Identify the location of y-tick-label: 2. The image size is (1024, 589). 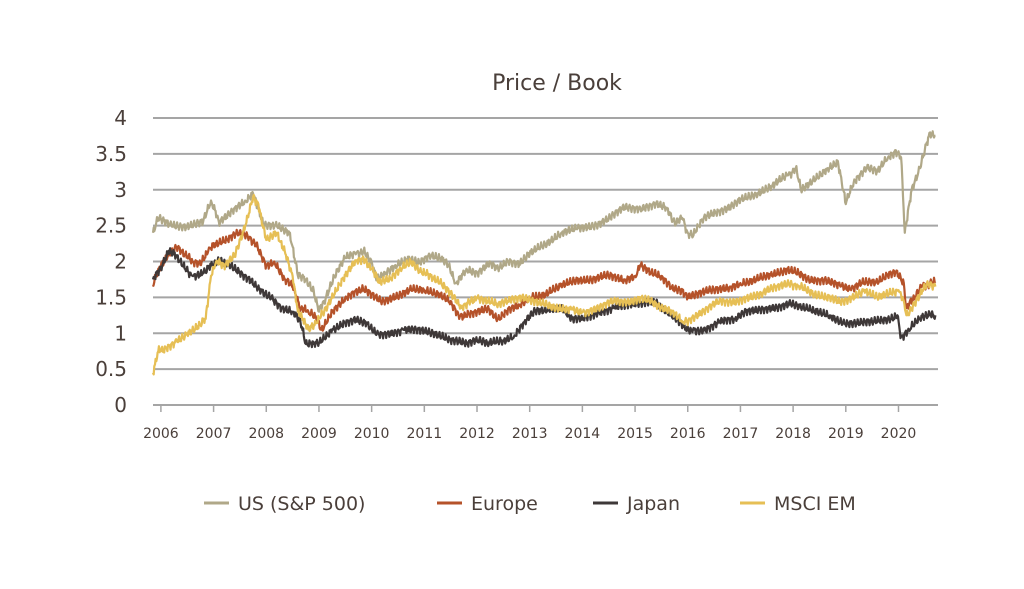
(120, 262).